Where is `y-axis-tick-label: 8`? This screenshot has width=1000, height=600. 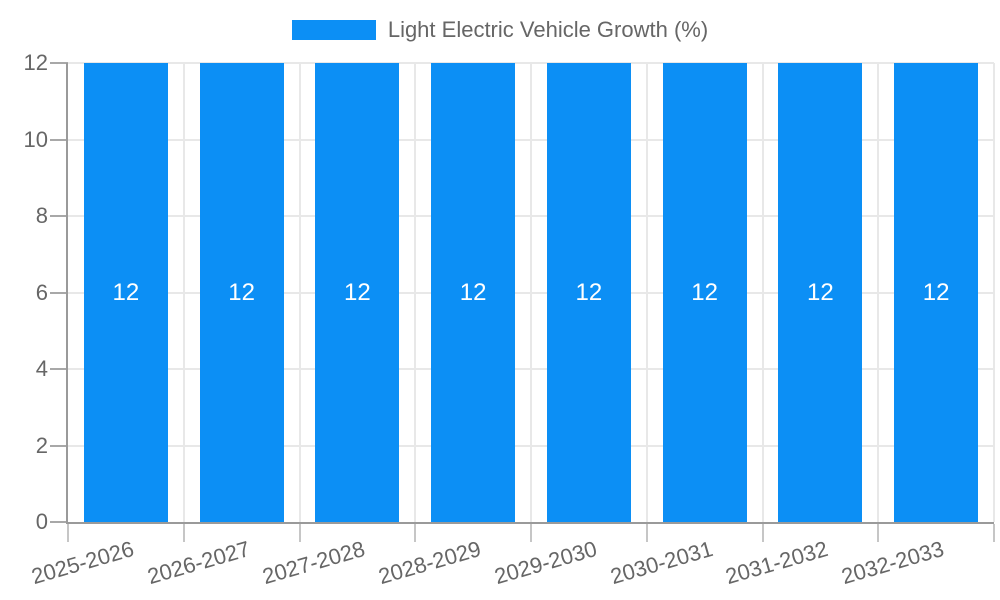 y-axis-tick-label: 8 is located at coordinates (41, 215).